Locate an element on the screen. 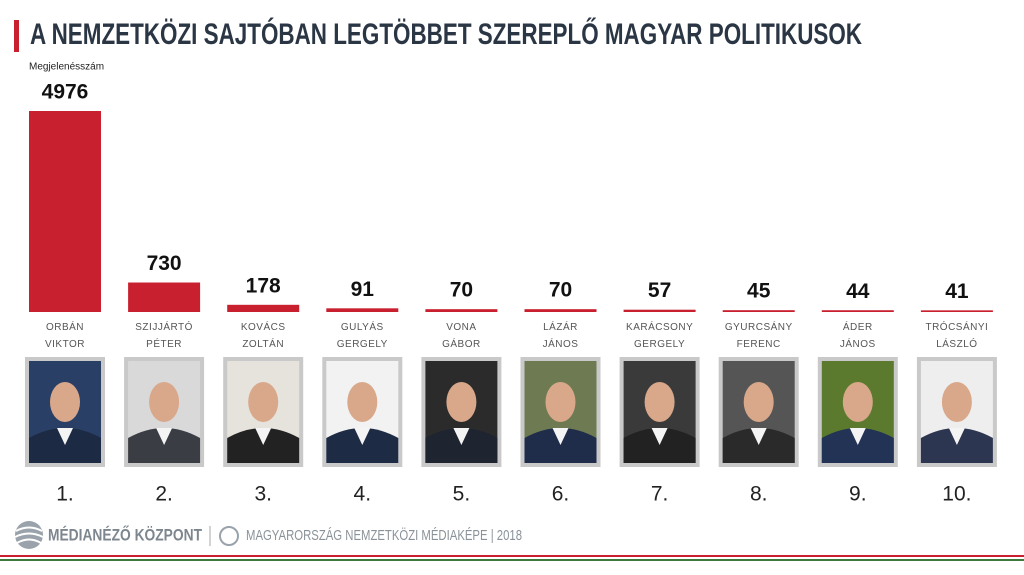 This screenshot has width=1024, height=575. title-accent is located at coordinates (16, 36).